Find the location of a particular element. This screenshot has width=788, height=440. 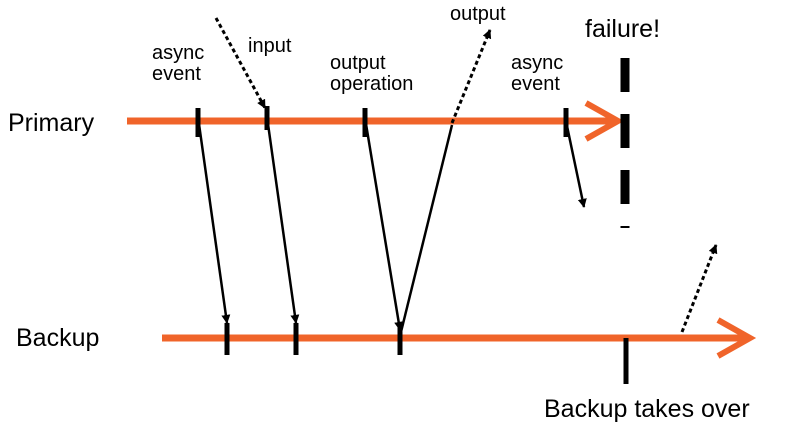

async-event-label-2: async event is located at coordinates (537, 74).